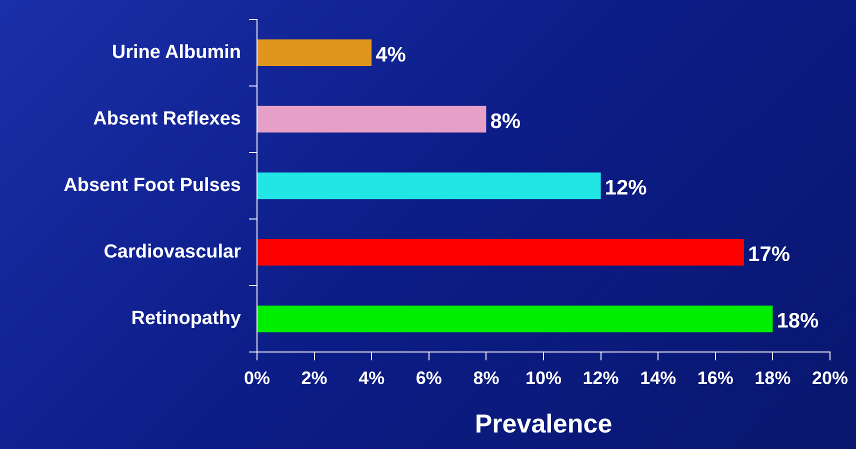 The width and height of the screenshot is (856, 449). I want to click on y-tick-label: Absent Foot Pulses, so click(152, 185).